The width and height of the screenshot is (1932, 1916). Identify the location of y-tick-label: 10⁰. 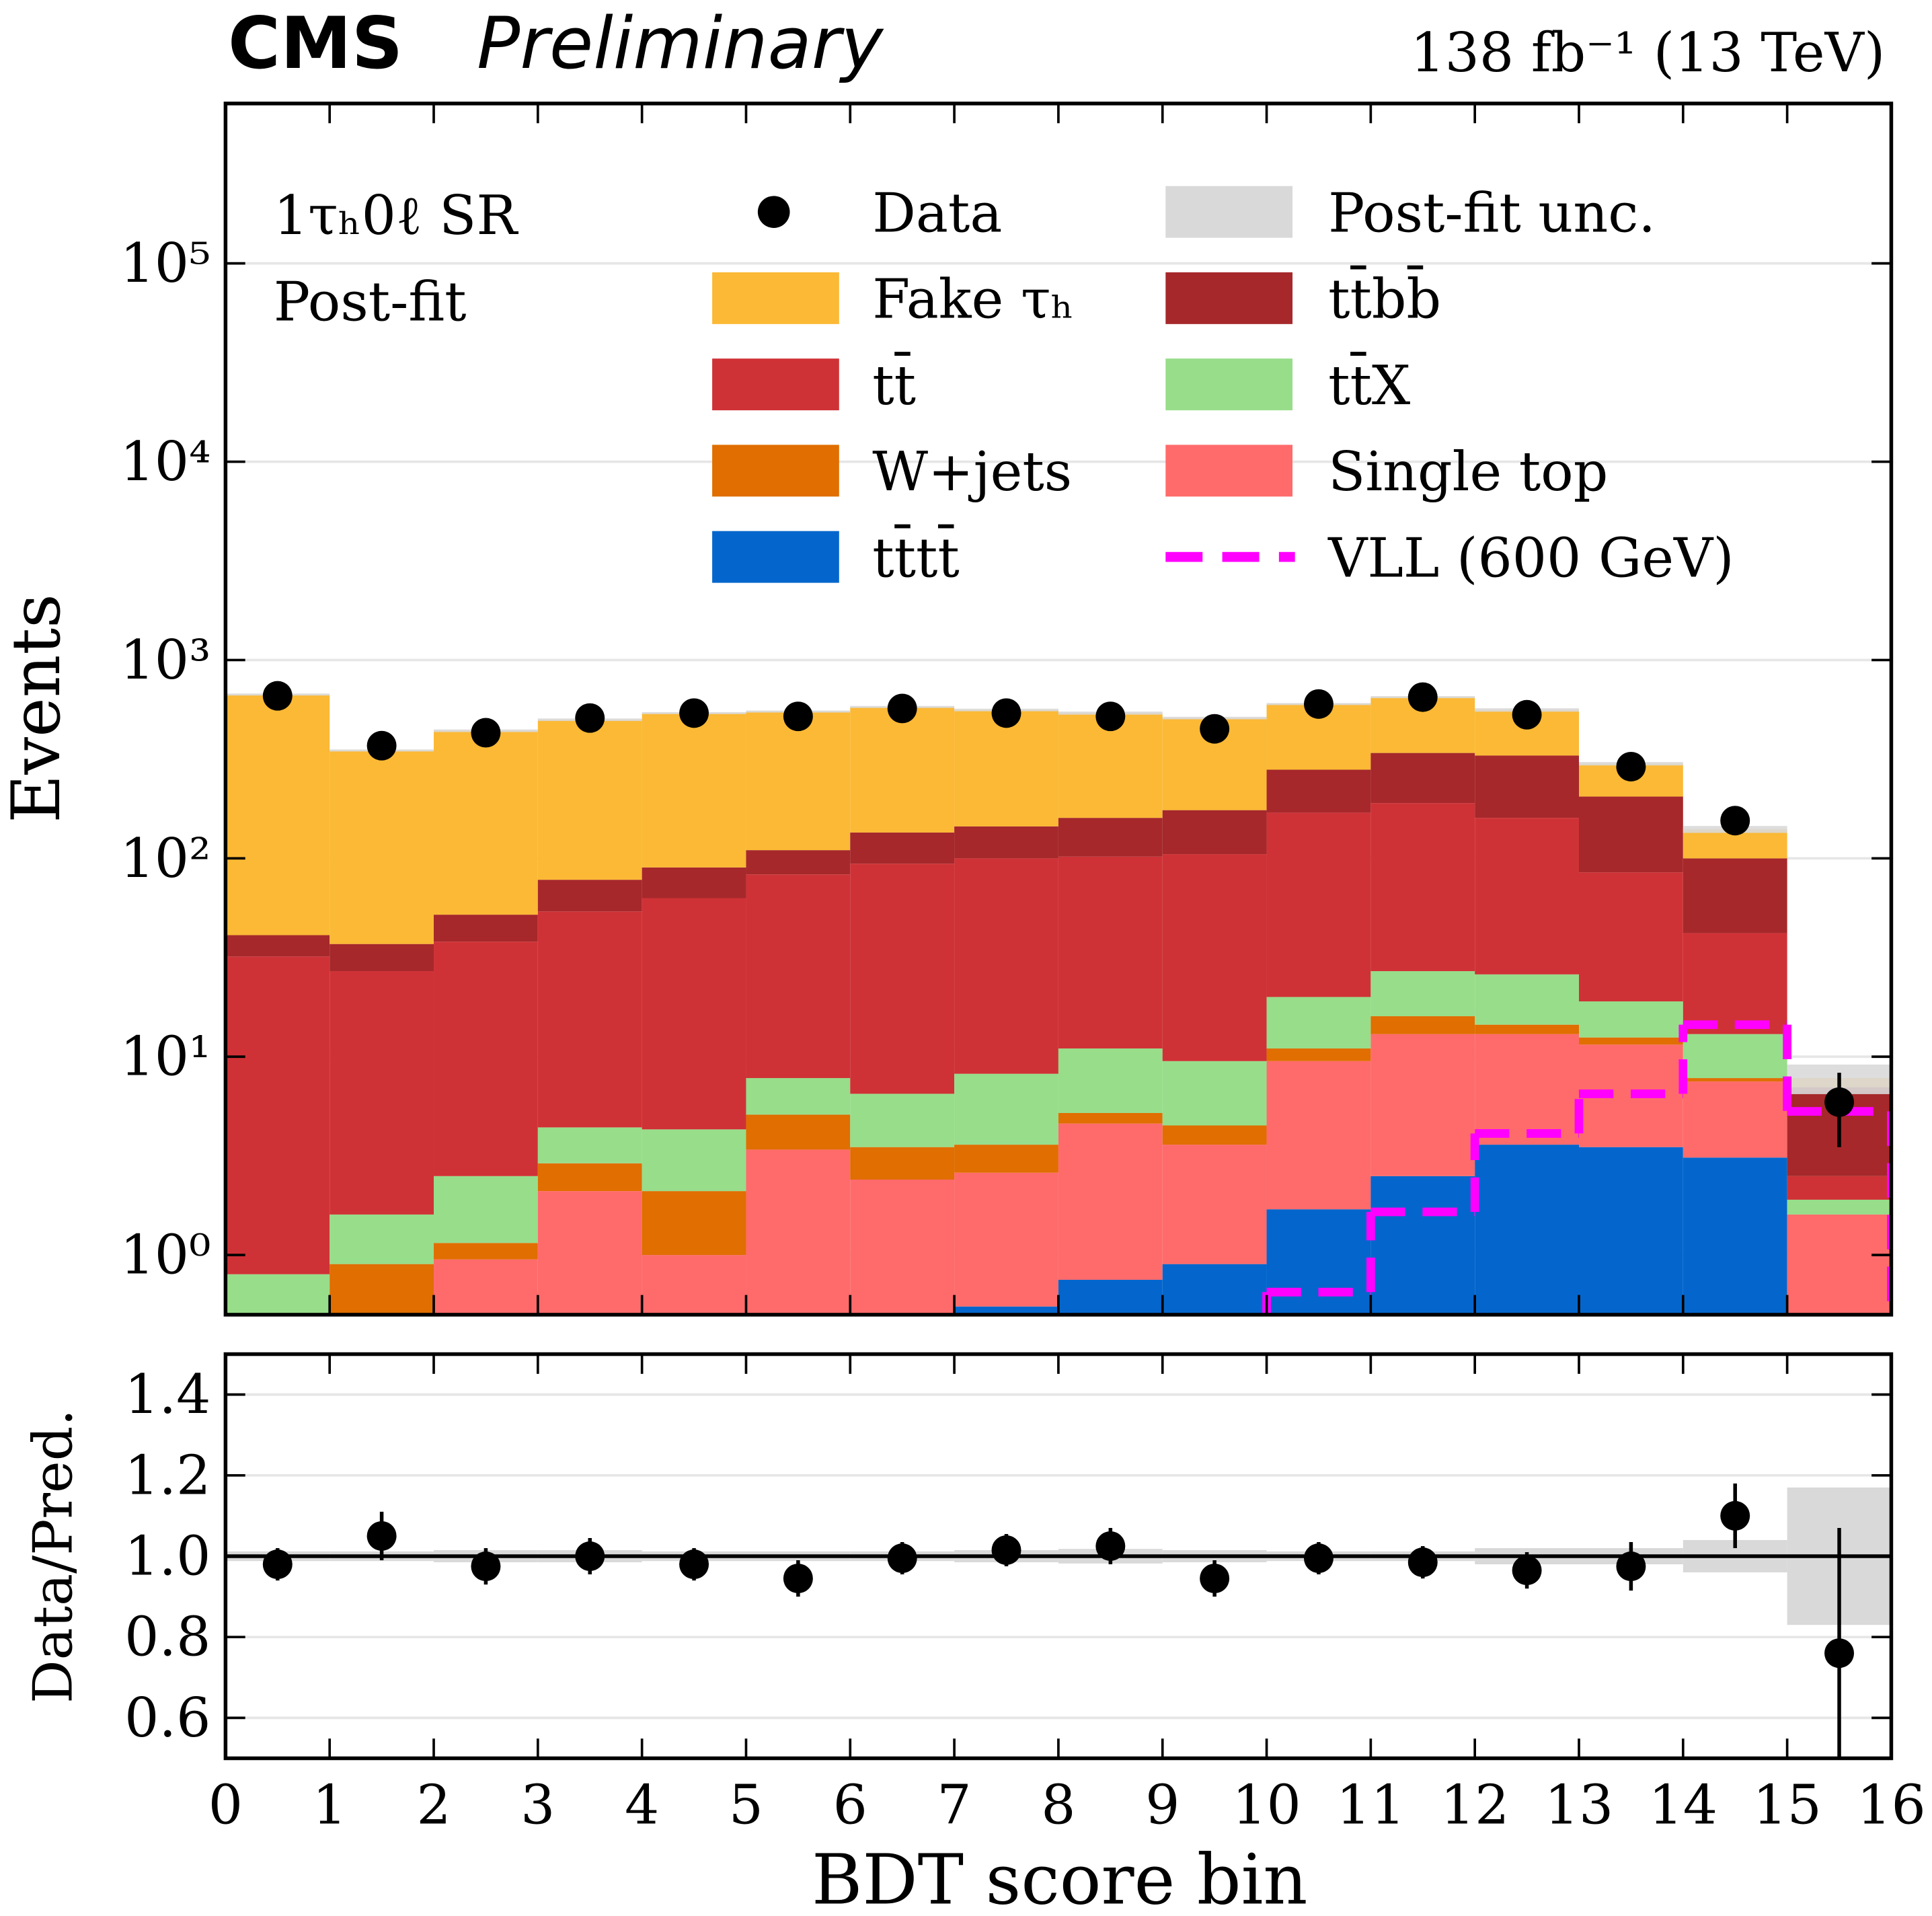
(165, 1255).